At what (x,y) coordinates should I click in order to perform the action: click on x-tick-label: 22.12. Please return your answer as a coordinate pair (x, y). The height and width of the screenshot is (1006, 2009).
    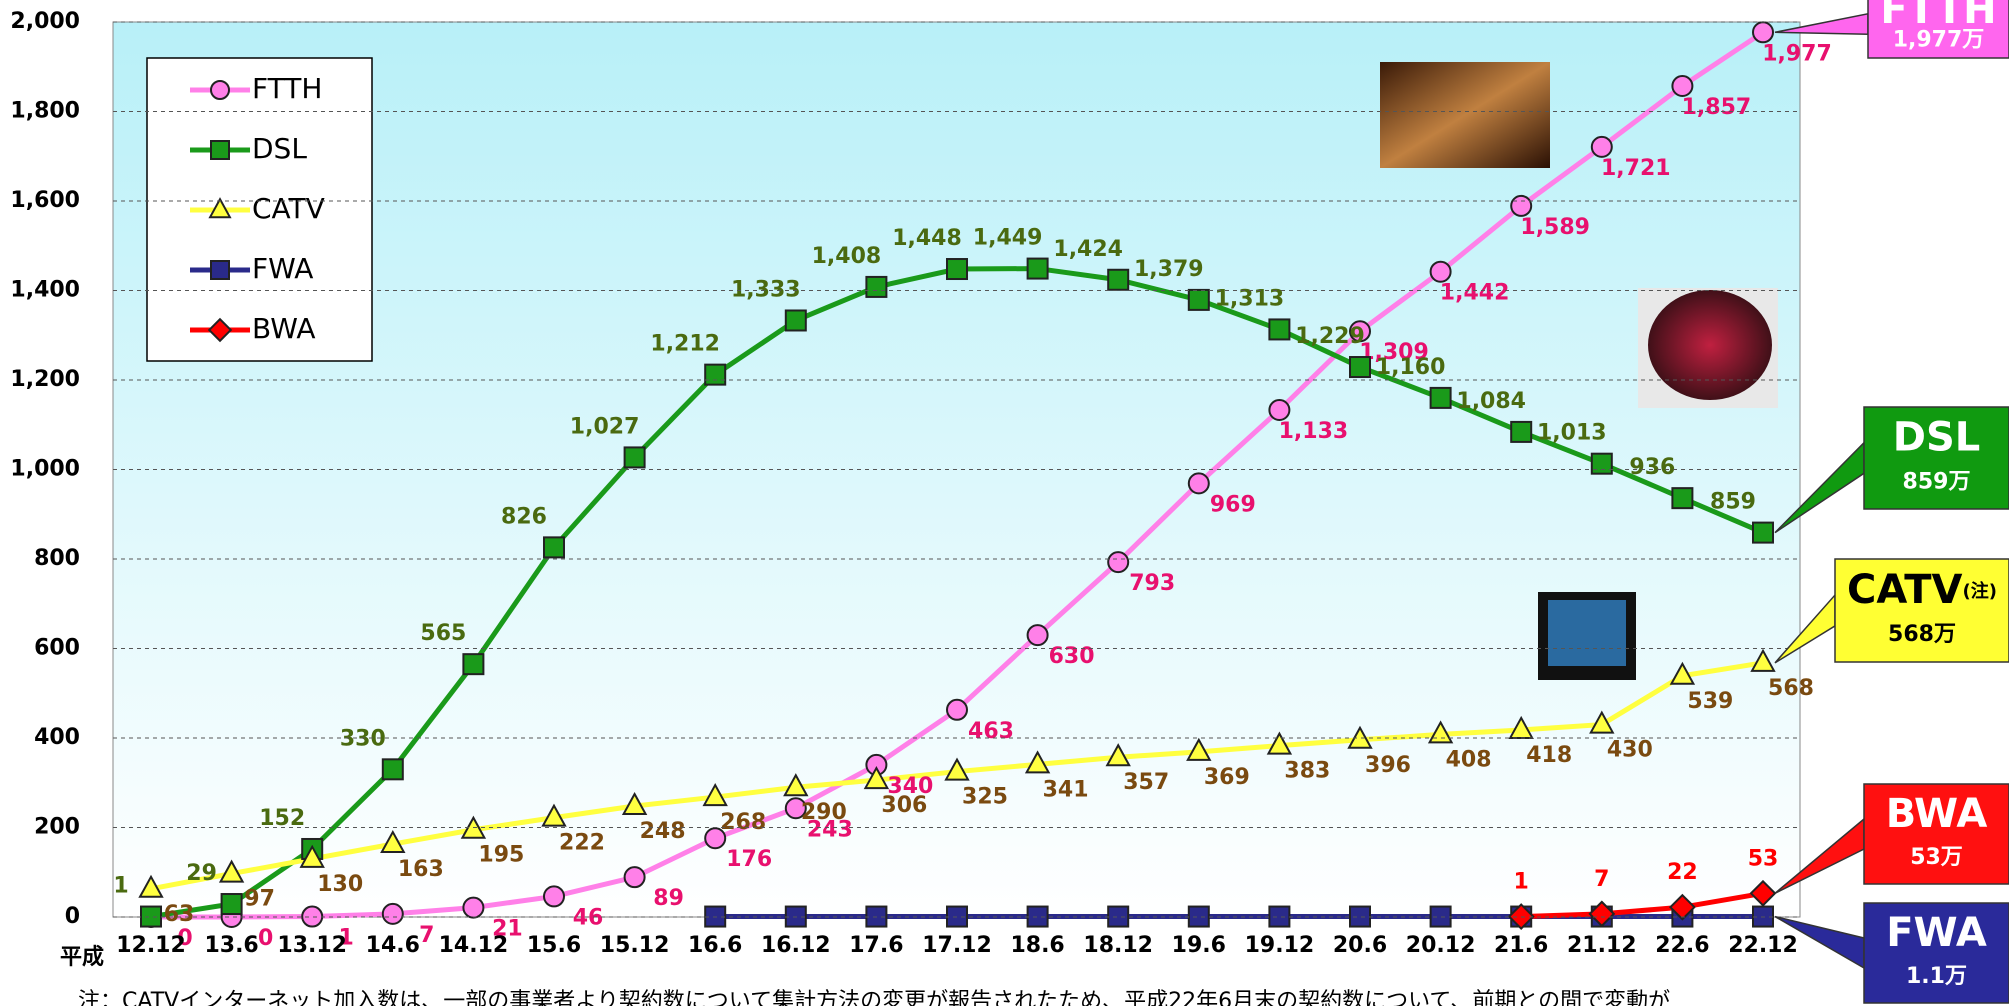
    Looking at the image, I should click on (1763, 945).